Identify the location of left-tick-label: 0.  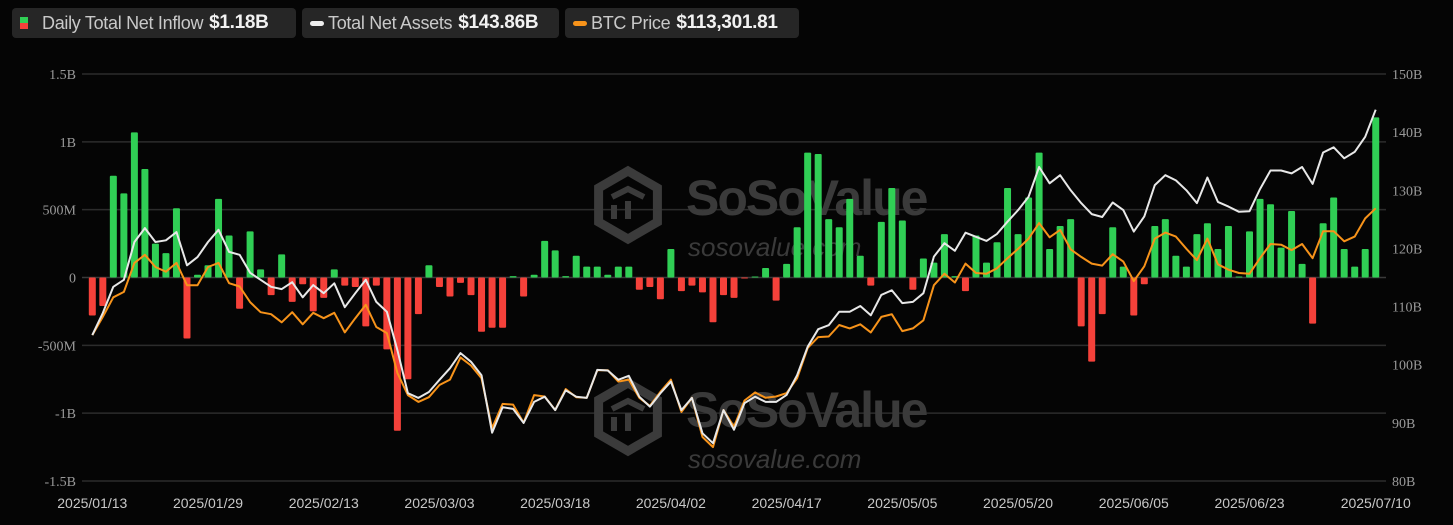
(72, 279).